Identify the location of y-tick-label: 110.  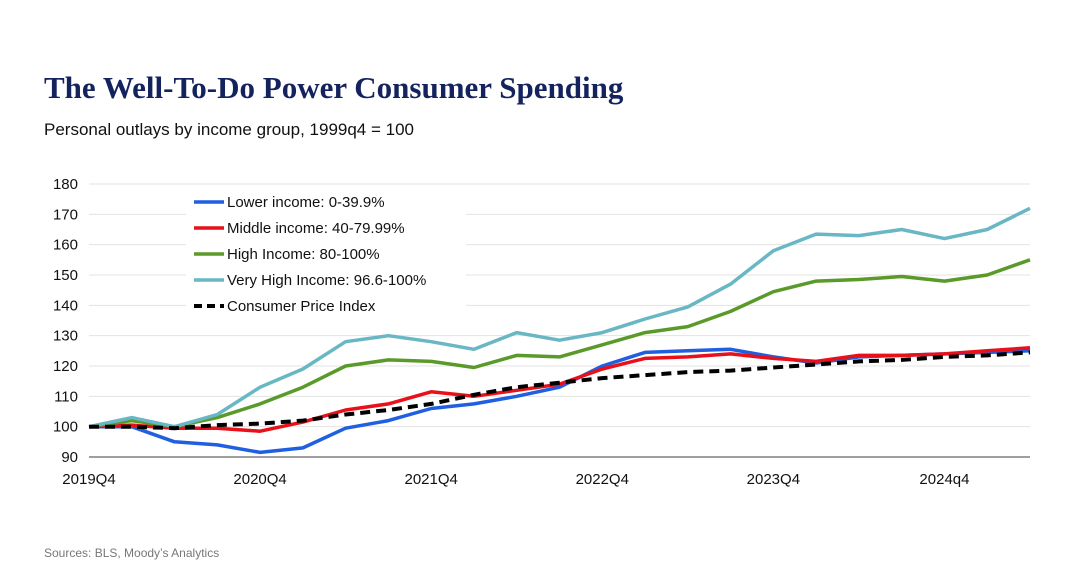
(66, 396).